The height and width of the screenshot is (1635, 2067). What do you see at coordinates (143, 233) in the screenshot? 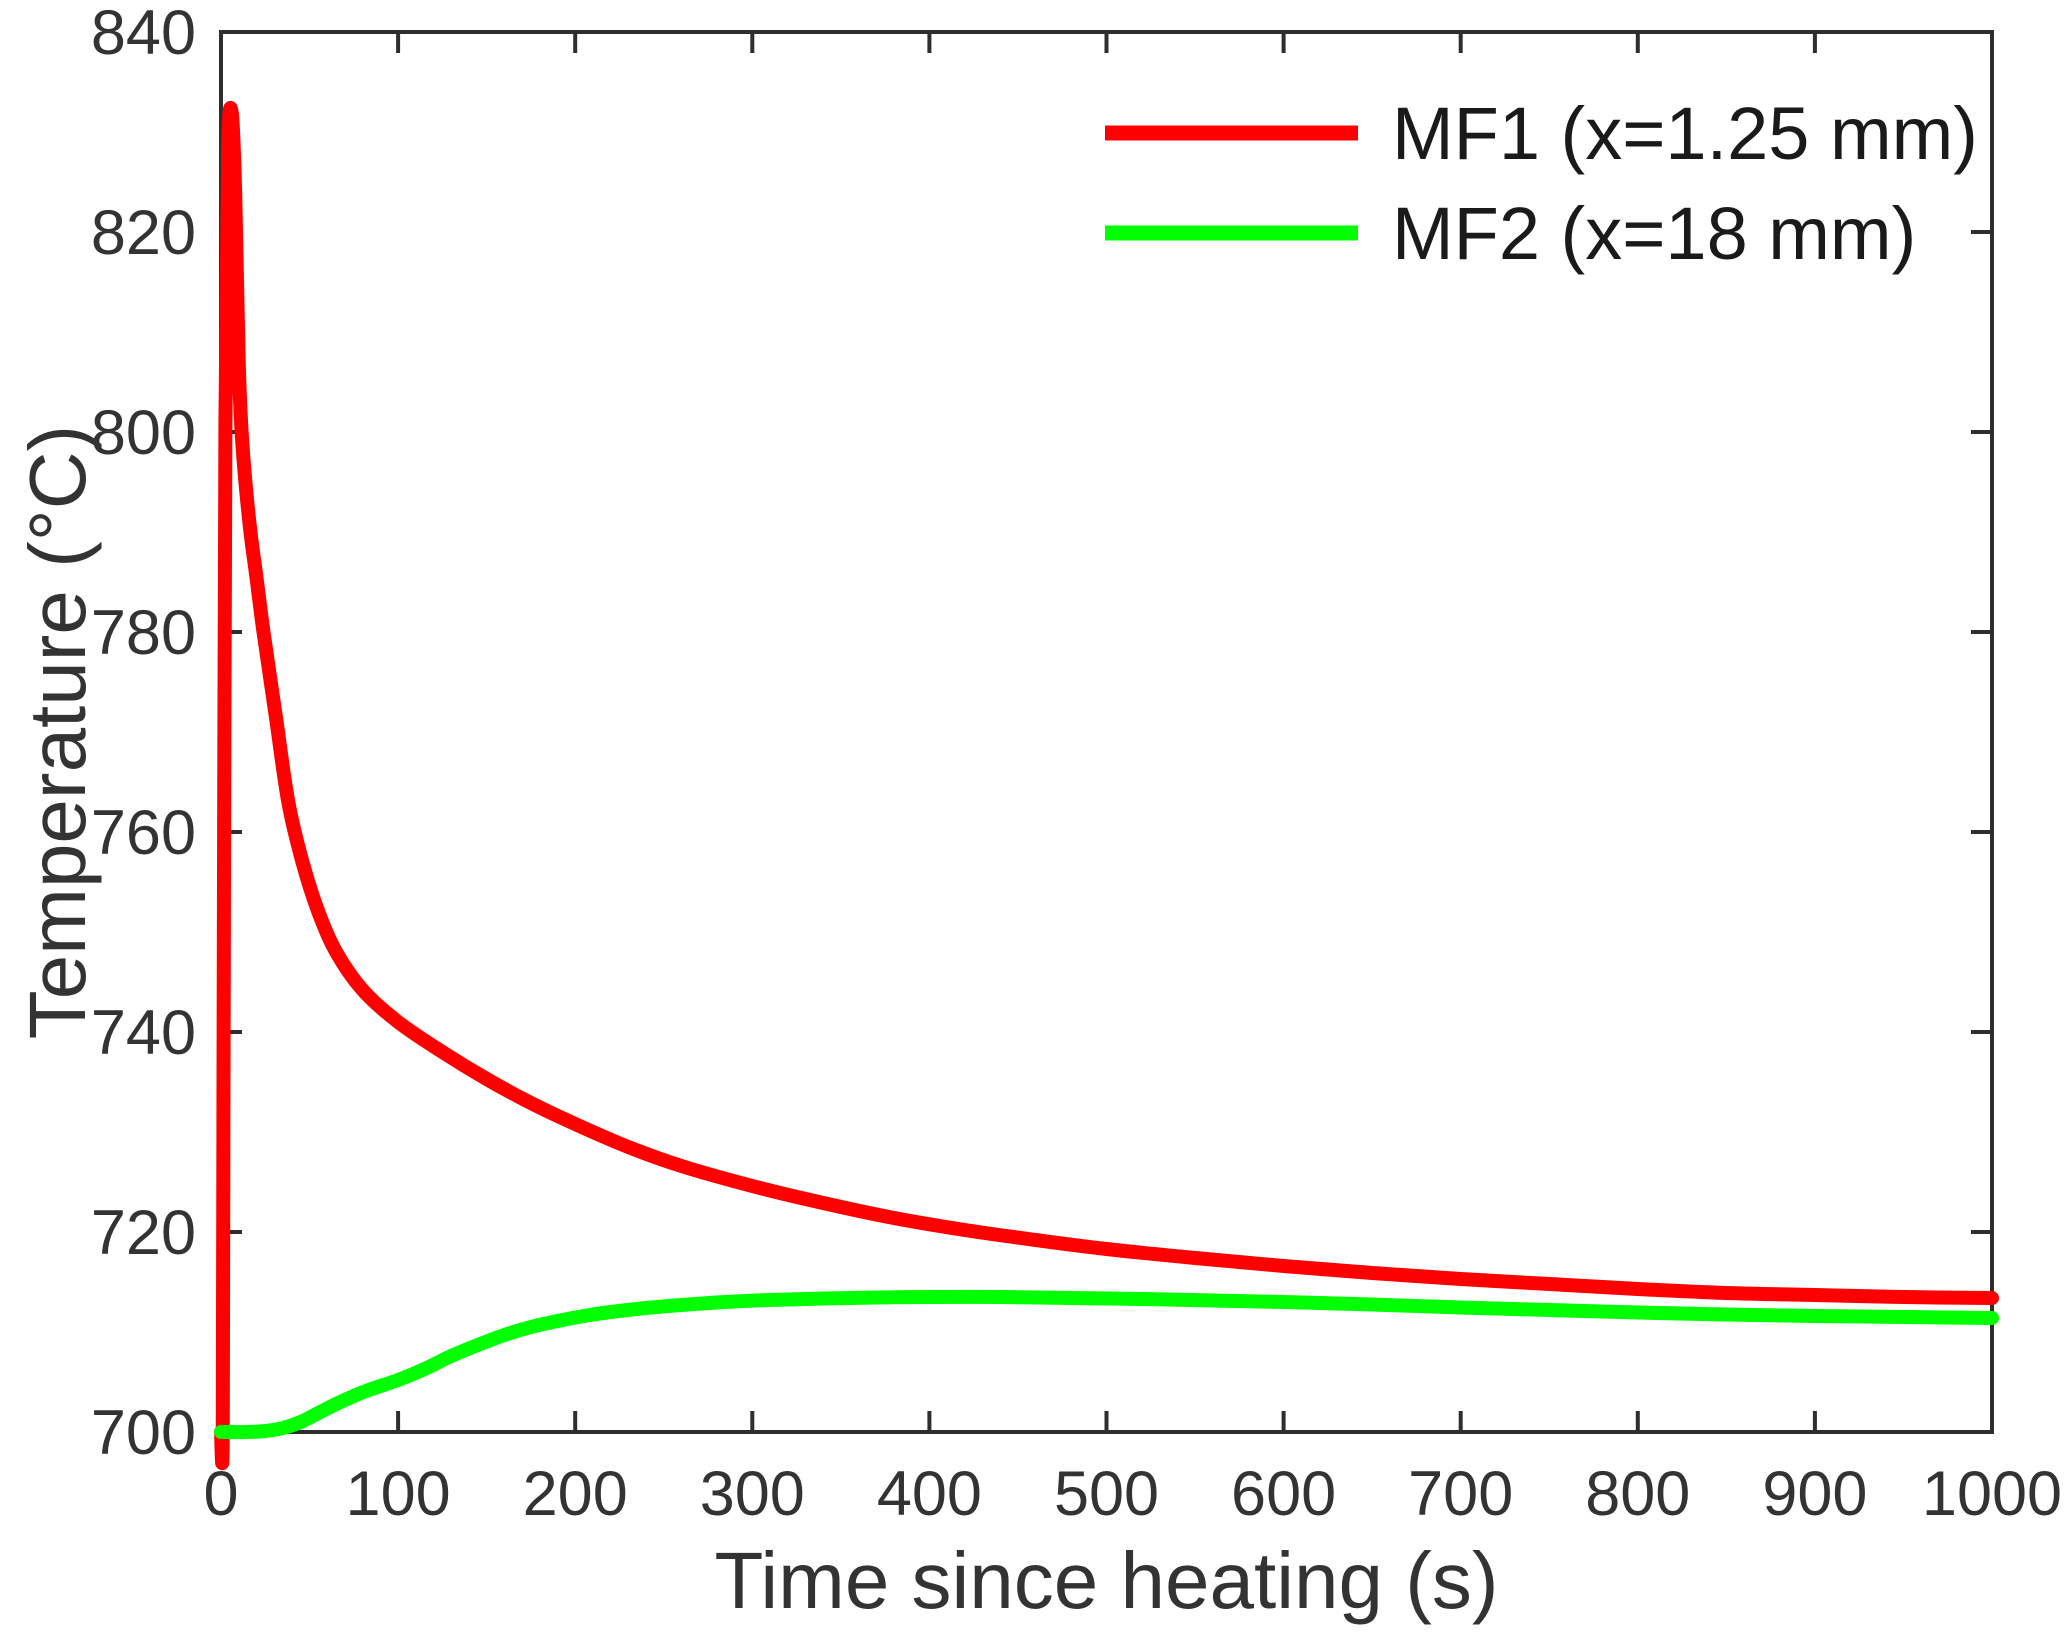
I see `y-tick-label: 820` at bounding box center [143, 233].